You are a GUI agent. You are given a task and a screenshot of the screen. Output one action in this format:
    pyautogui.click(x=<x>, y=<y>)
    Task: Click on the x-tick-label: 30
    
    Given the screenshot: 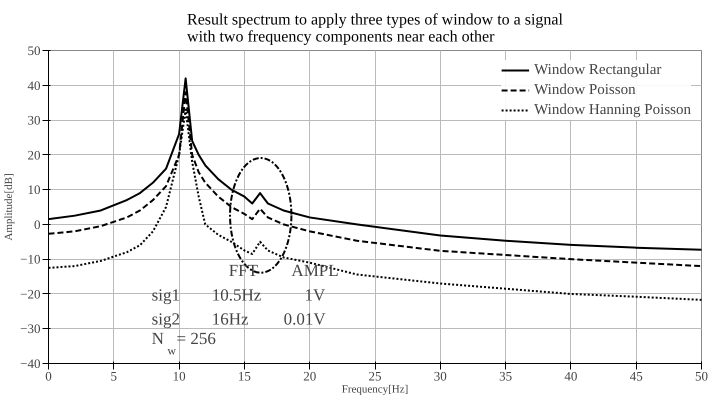 What is the action you would take?
    pyautogui.click(x=440, y=376)
    